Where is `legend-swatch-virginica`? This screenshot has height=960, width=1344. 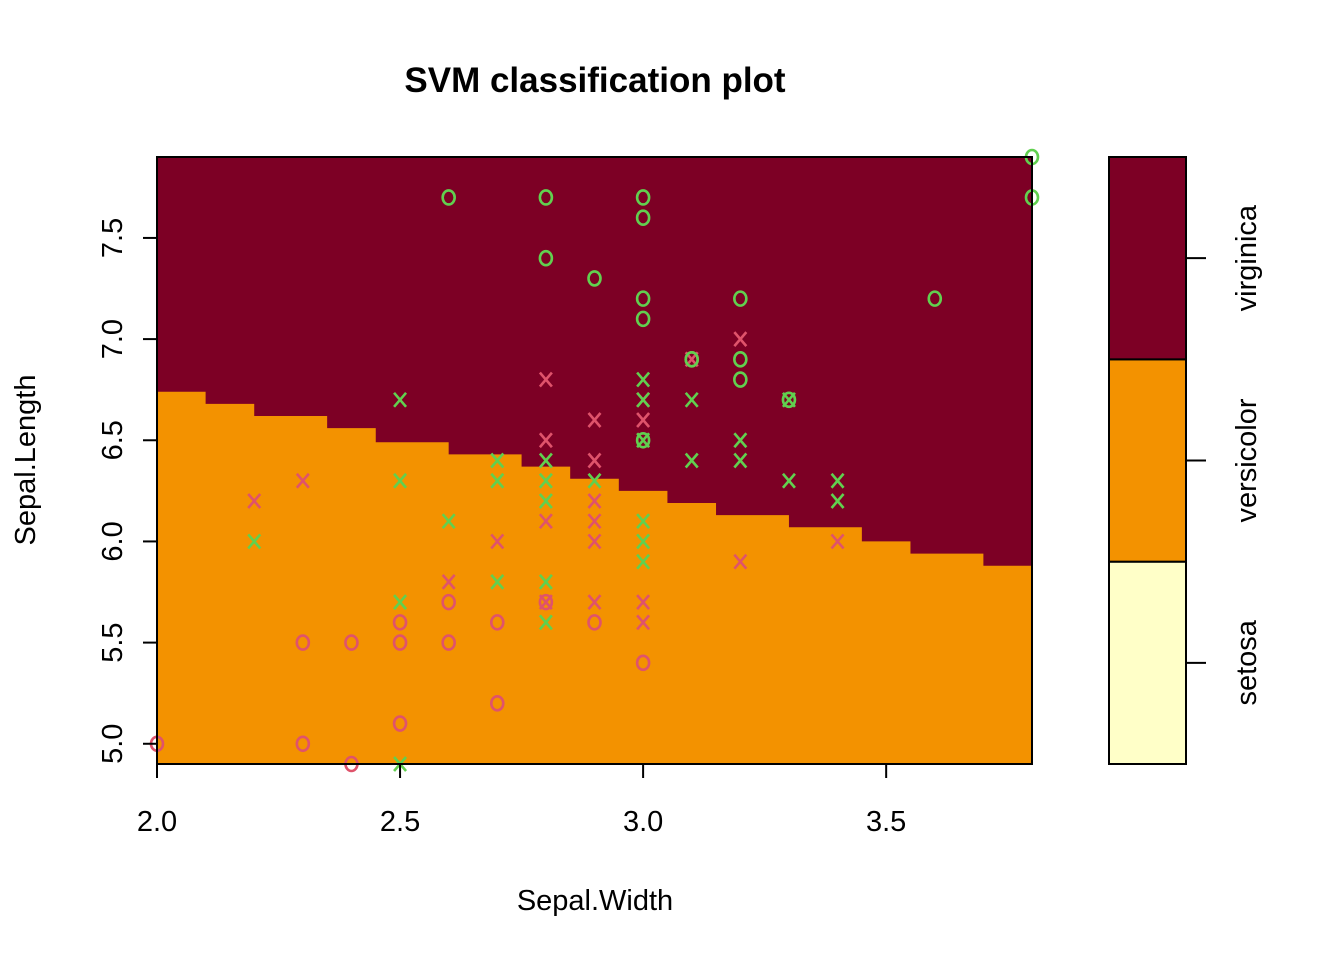 legend-swatch-virginica is located at coordinates (1147, 258).